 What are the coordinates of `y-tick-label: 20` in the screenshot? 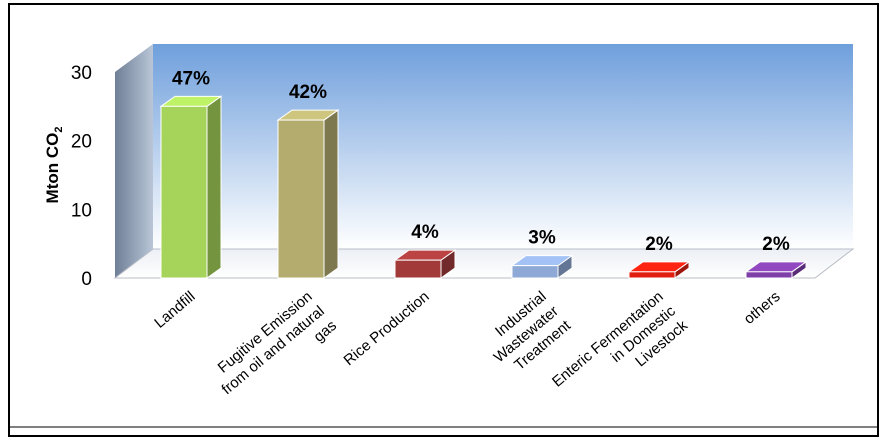 It's located at (81, 142).